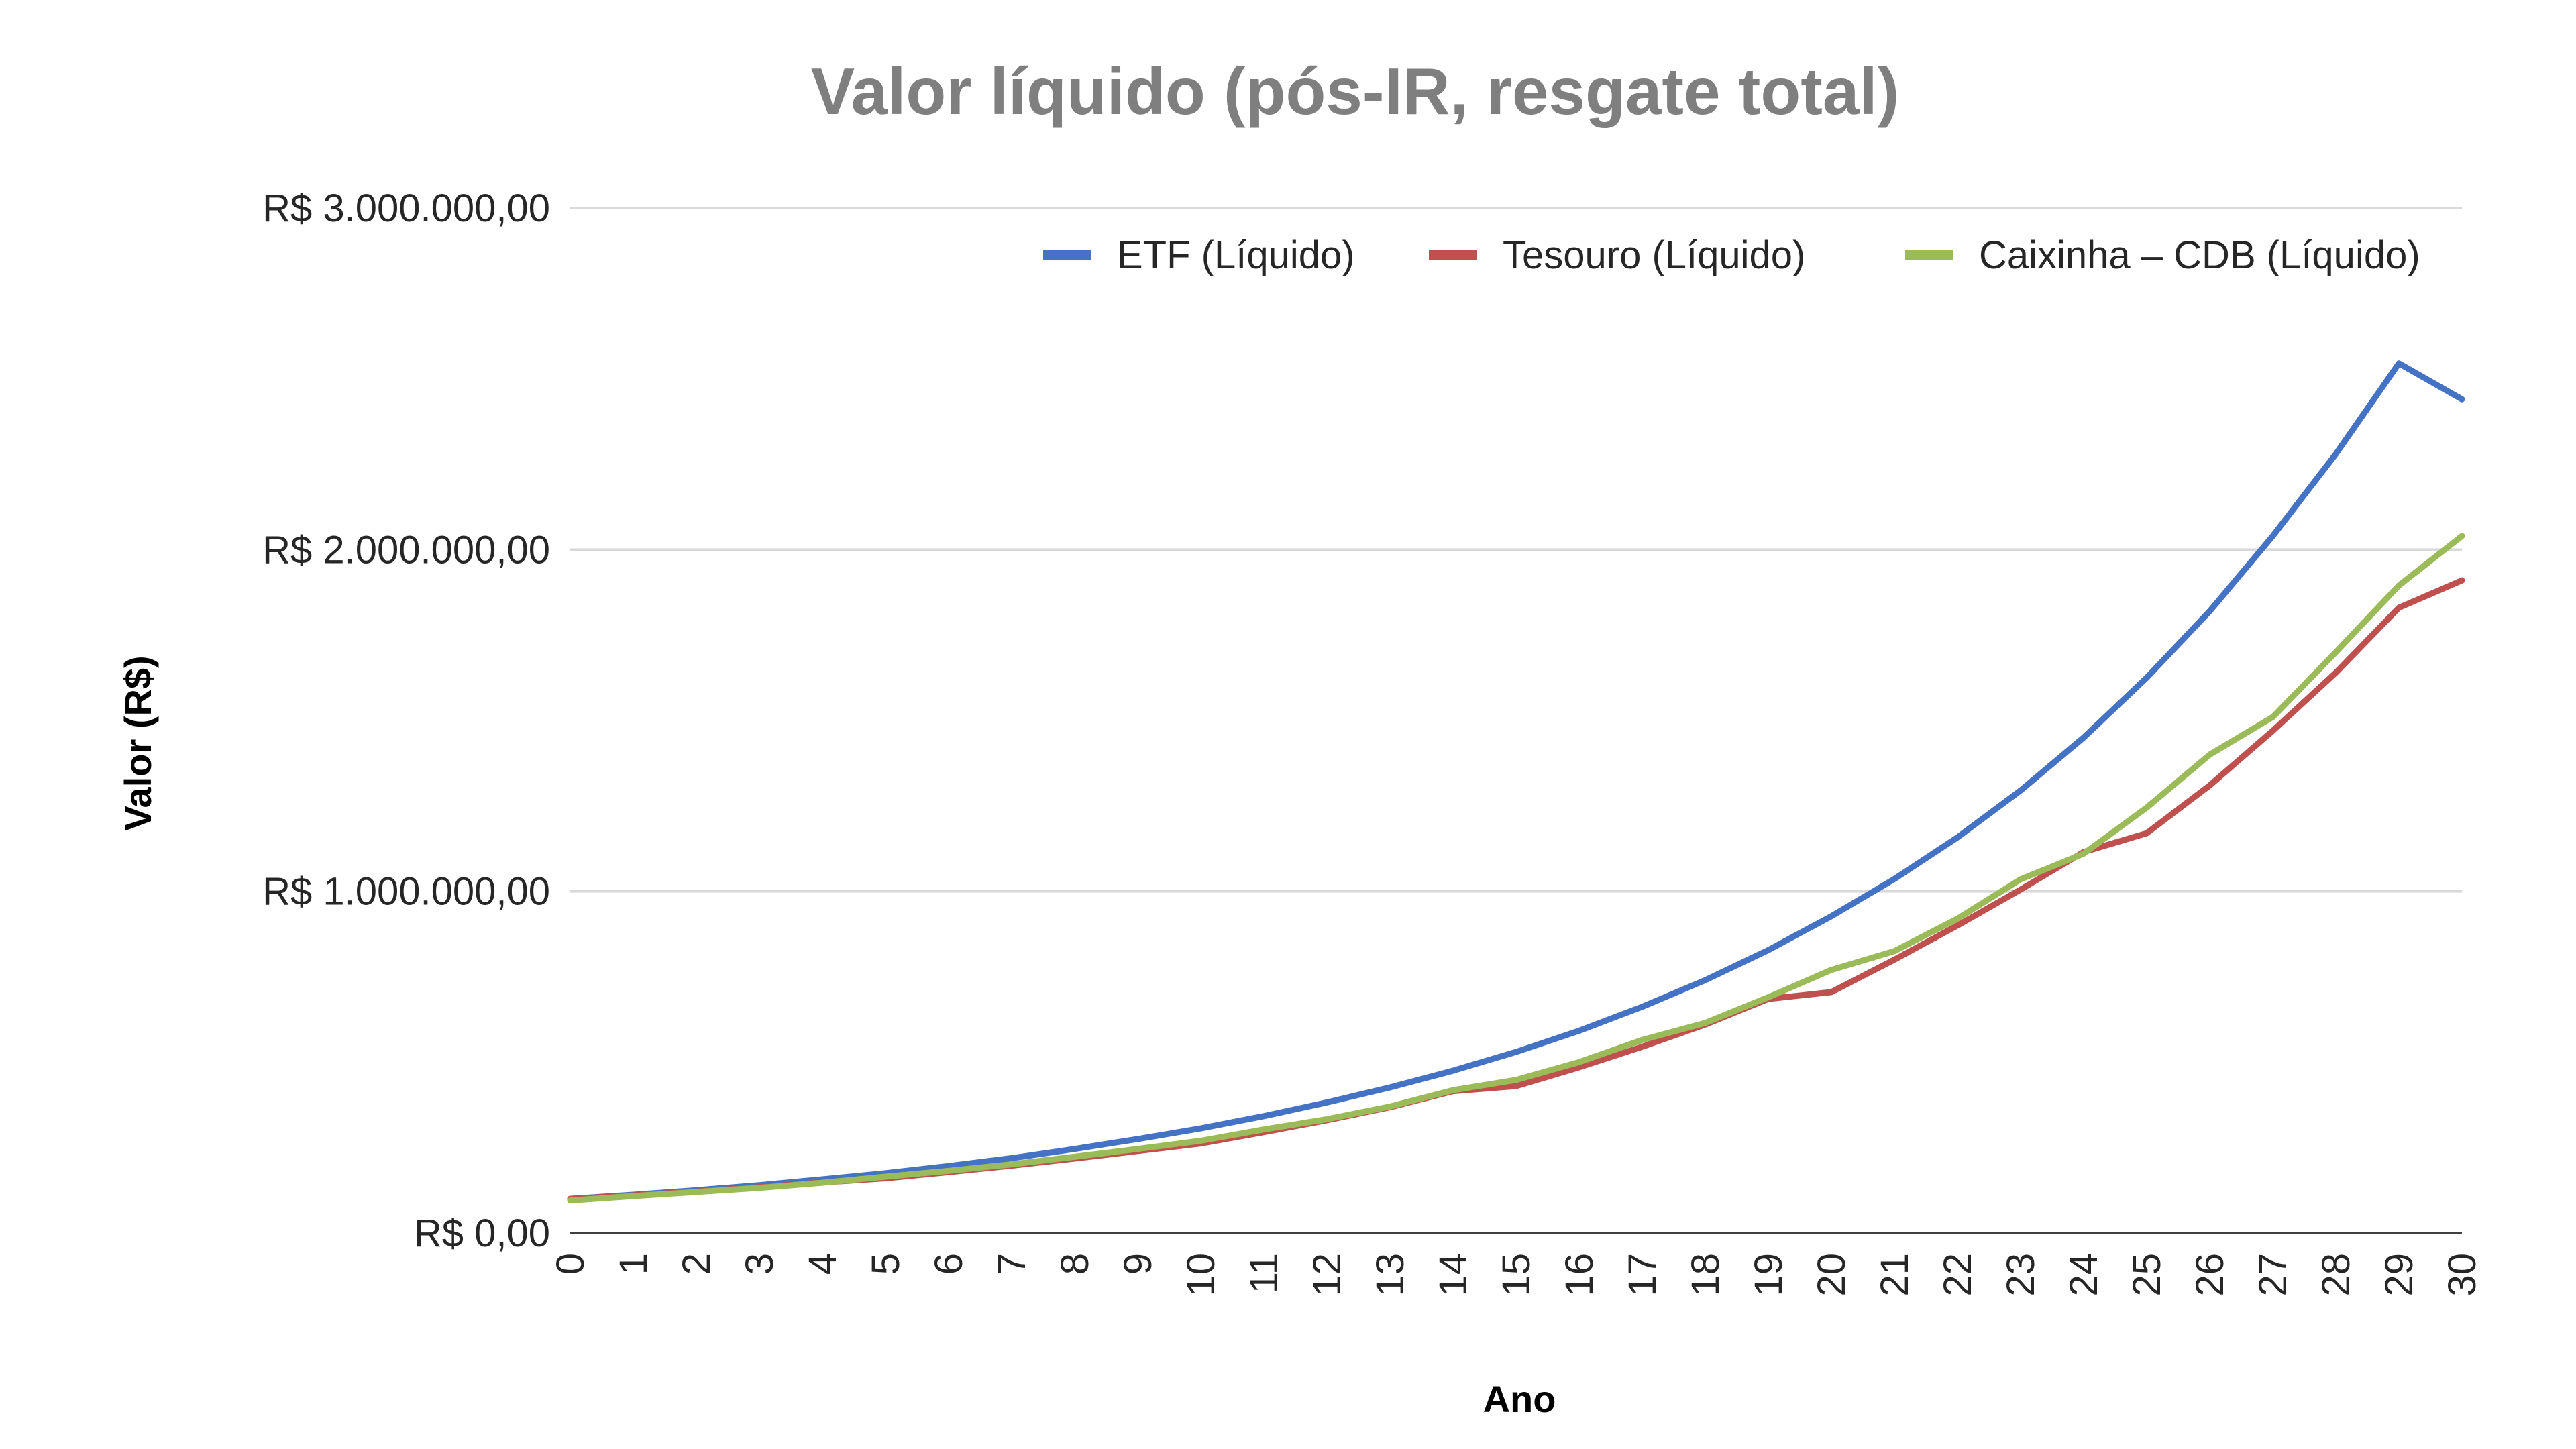 This screenshot has width=2576, height=1449. Describe the element at coordinates (1390, 1275) in the screenshot. I see `x-tick-label-13: 13` at that location.